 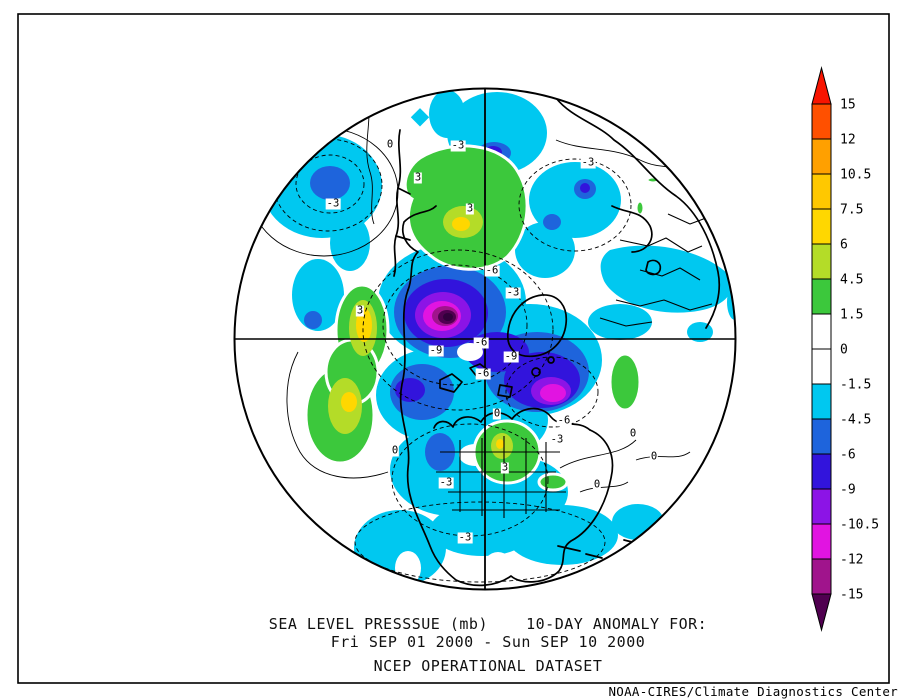 I want to click on colorbar-tick-label: -15, so click(x=851, y=595).